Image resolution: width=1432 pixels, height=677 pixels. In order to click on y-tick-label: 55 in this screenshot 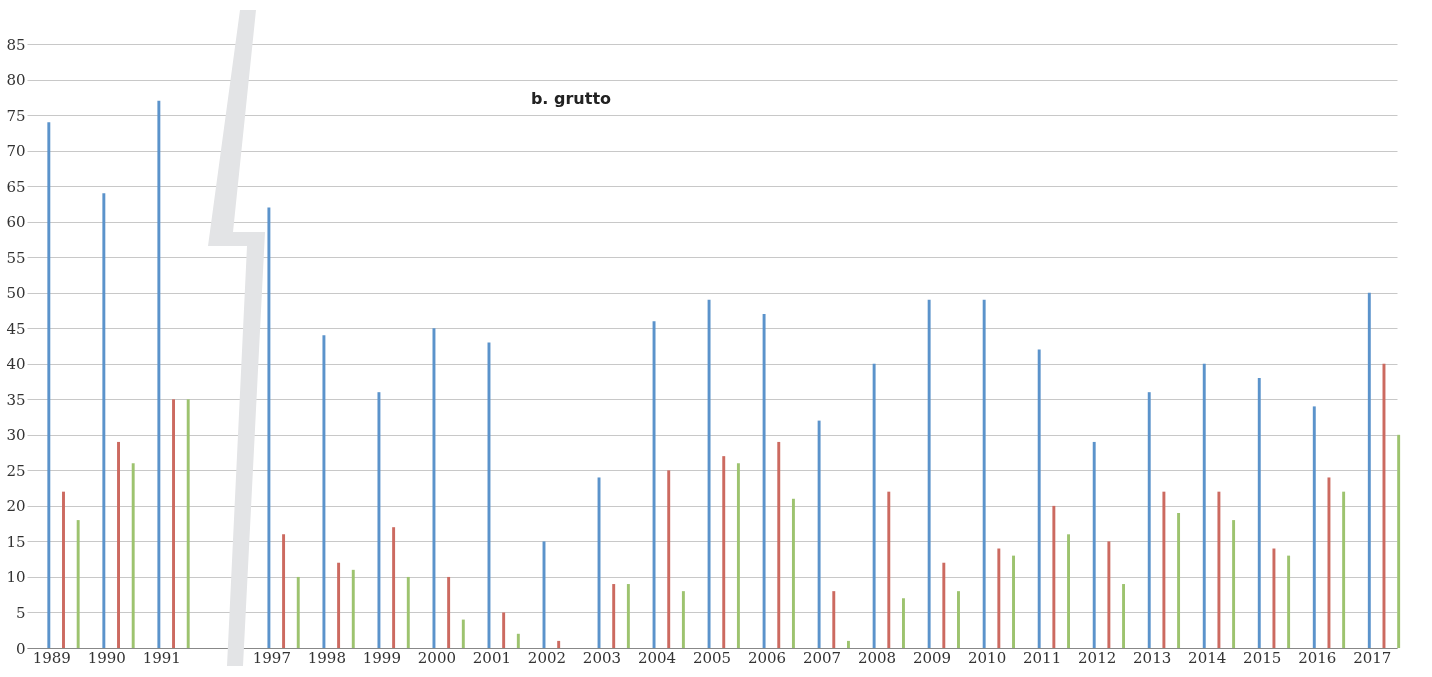, I will do `click(16, 257)`.